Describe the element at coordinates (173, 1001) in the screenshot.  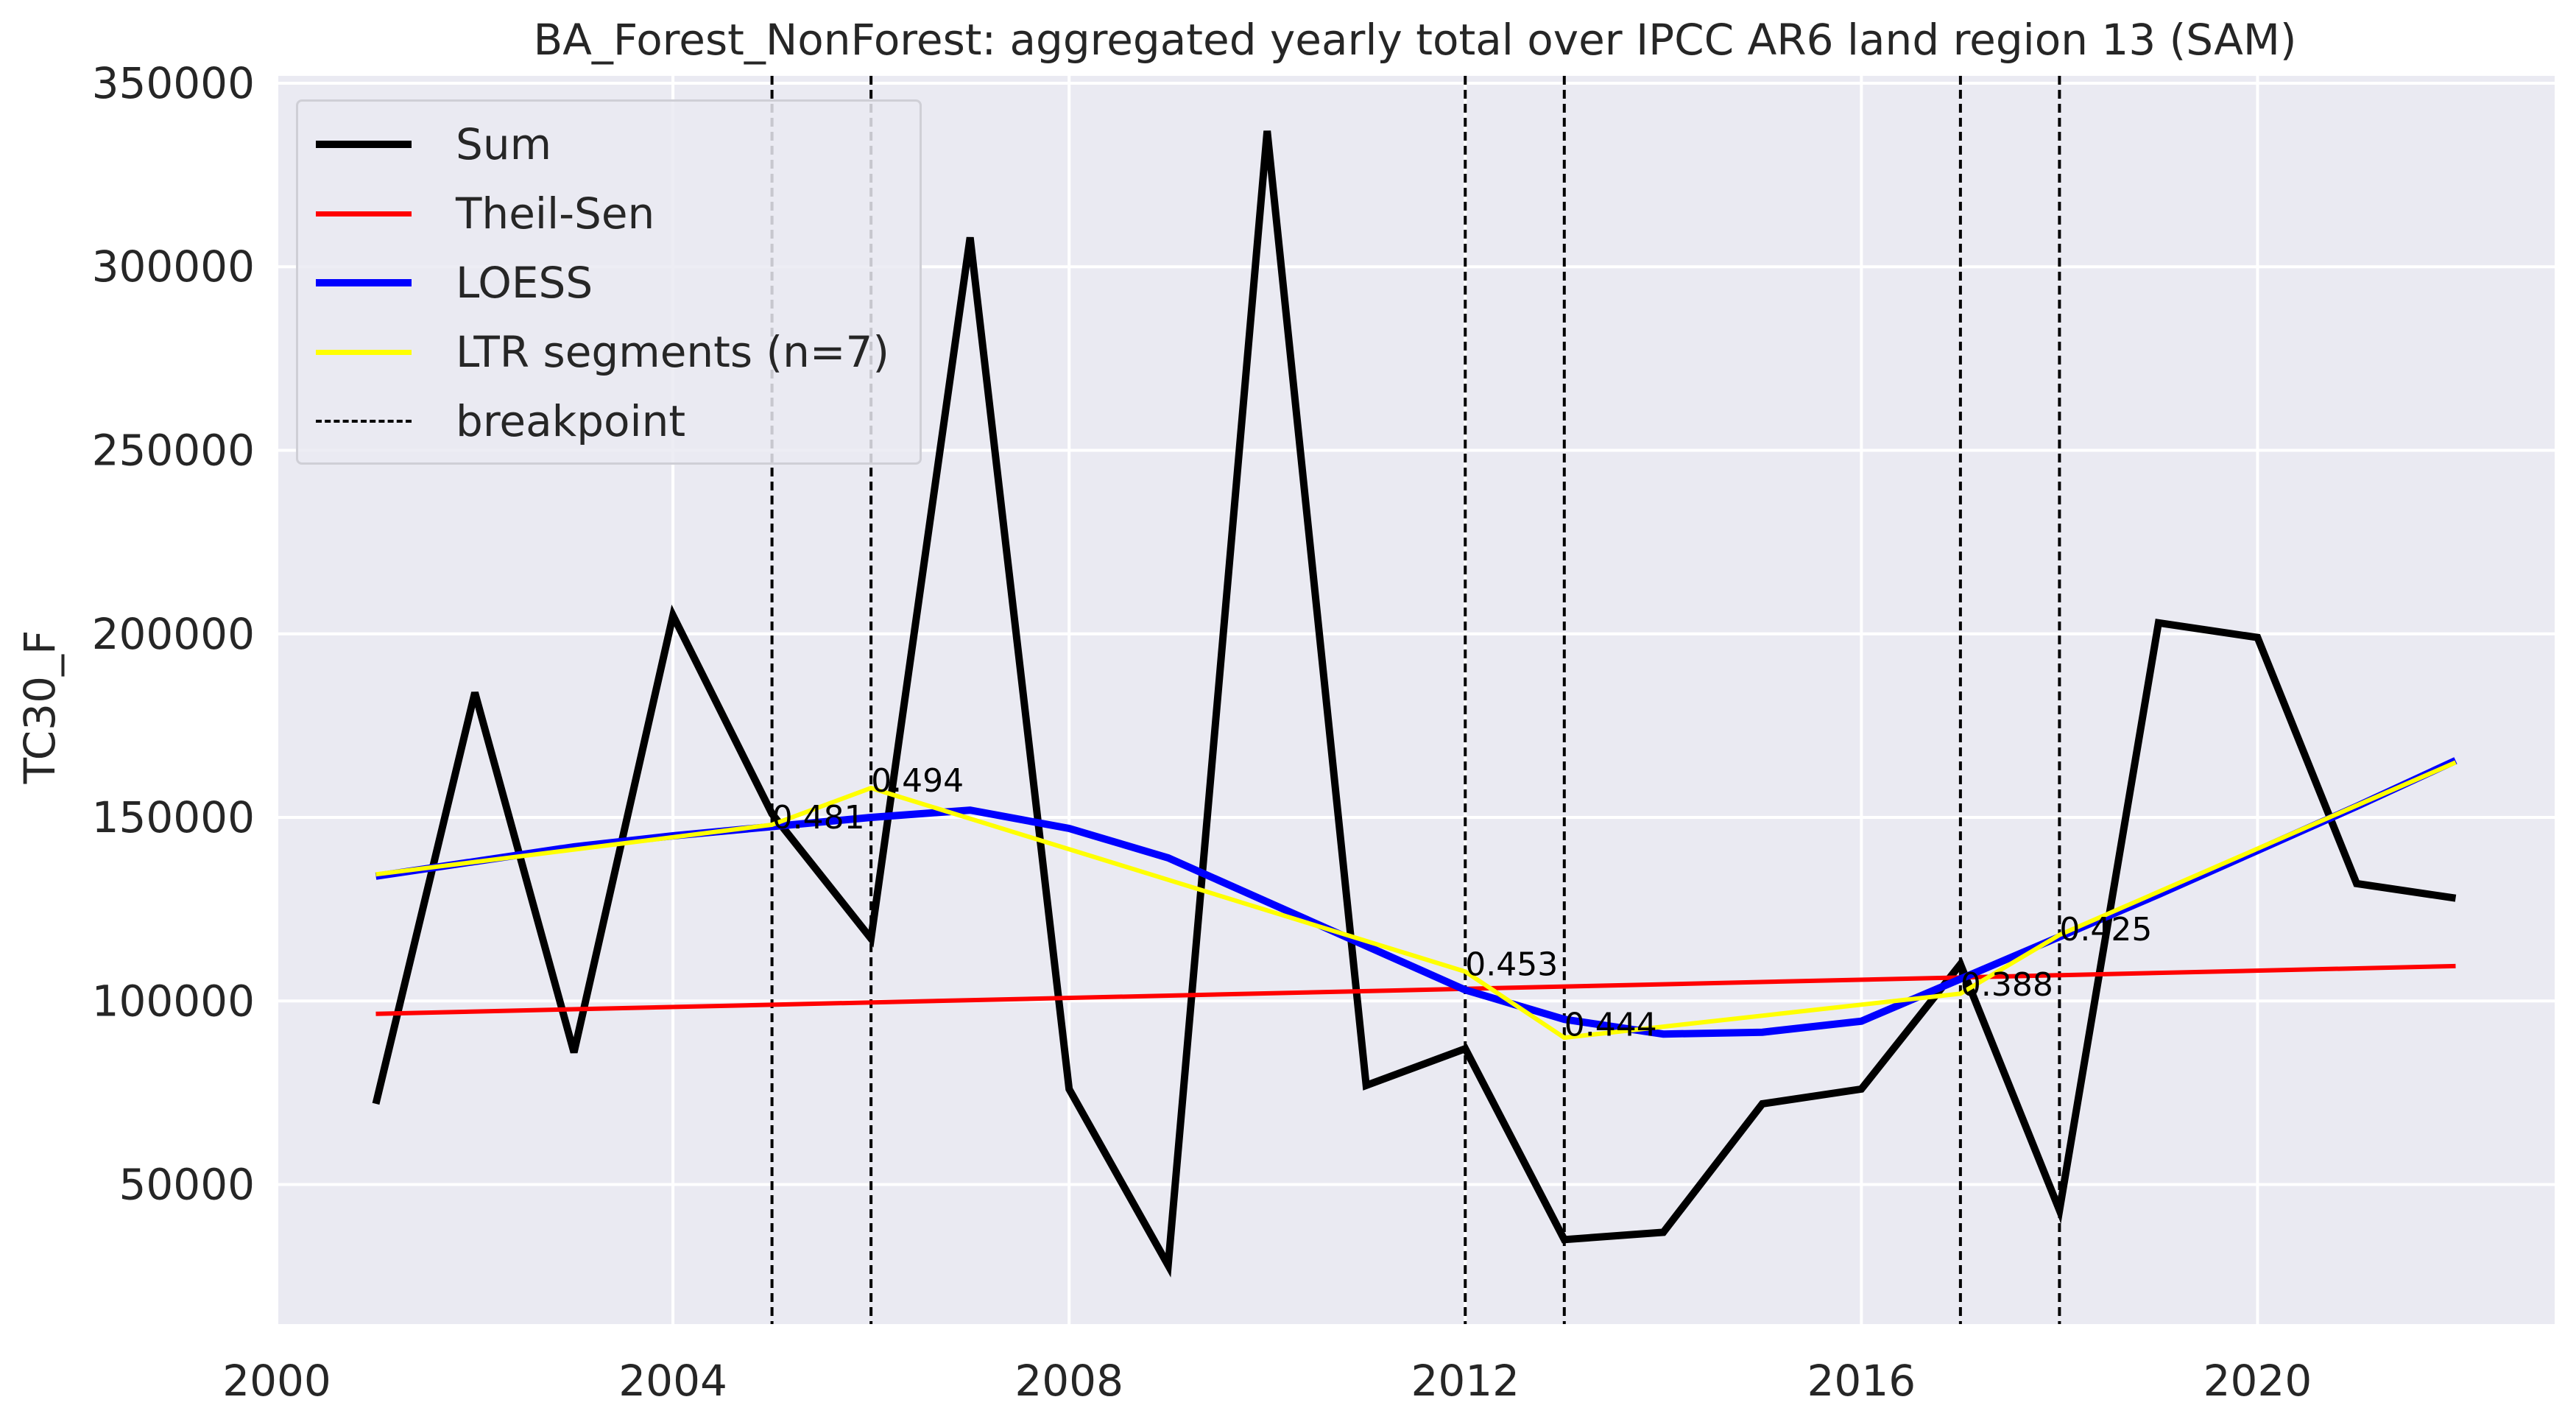
I see `y-tick-label: 100000` at that location.